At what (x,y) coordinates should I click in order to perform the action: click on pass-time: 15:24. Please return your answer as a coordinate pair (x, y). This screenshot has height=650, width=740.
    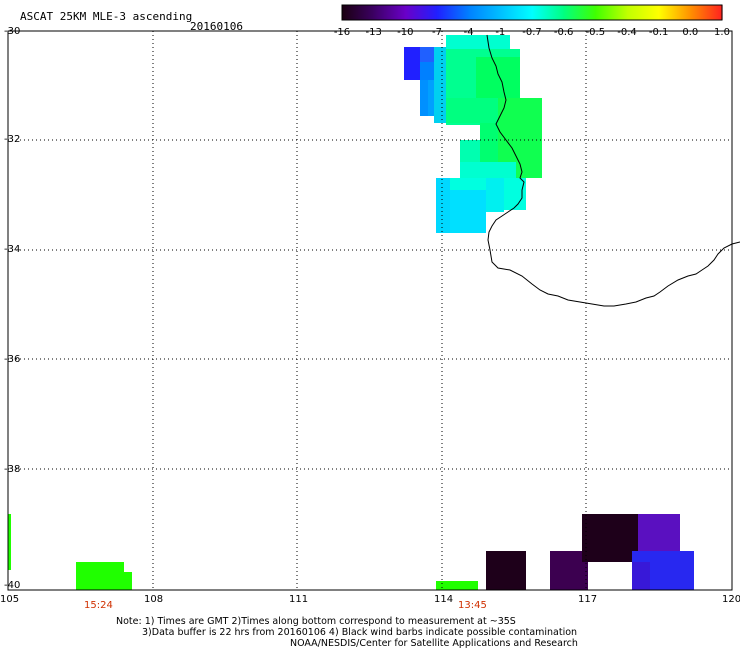
    Looking at the image, I should click on (98, 605).